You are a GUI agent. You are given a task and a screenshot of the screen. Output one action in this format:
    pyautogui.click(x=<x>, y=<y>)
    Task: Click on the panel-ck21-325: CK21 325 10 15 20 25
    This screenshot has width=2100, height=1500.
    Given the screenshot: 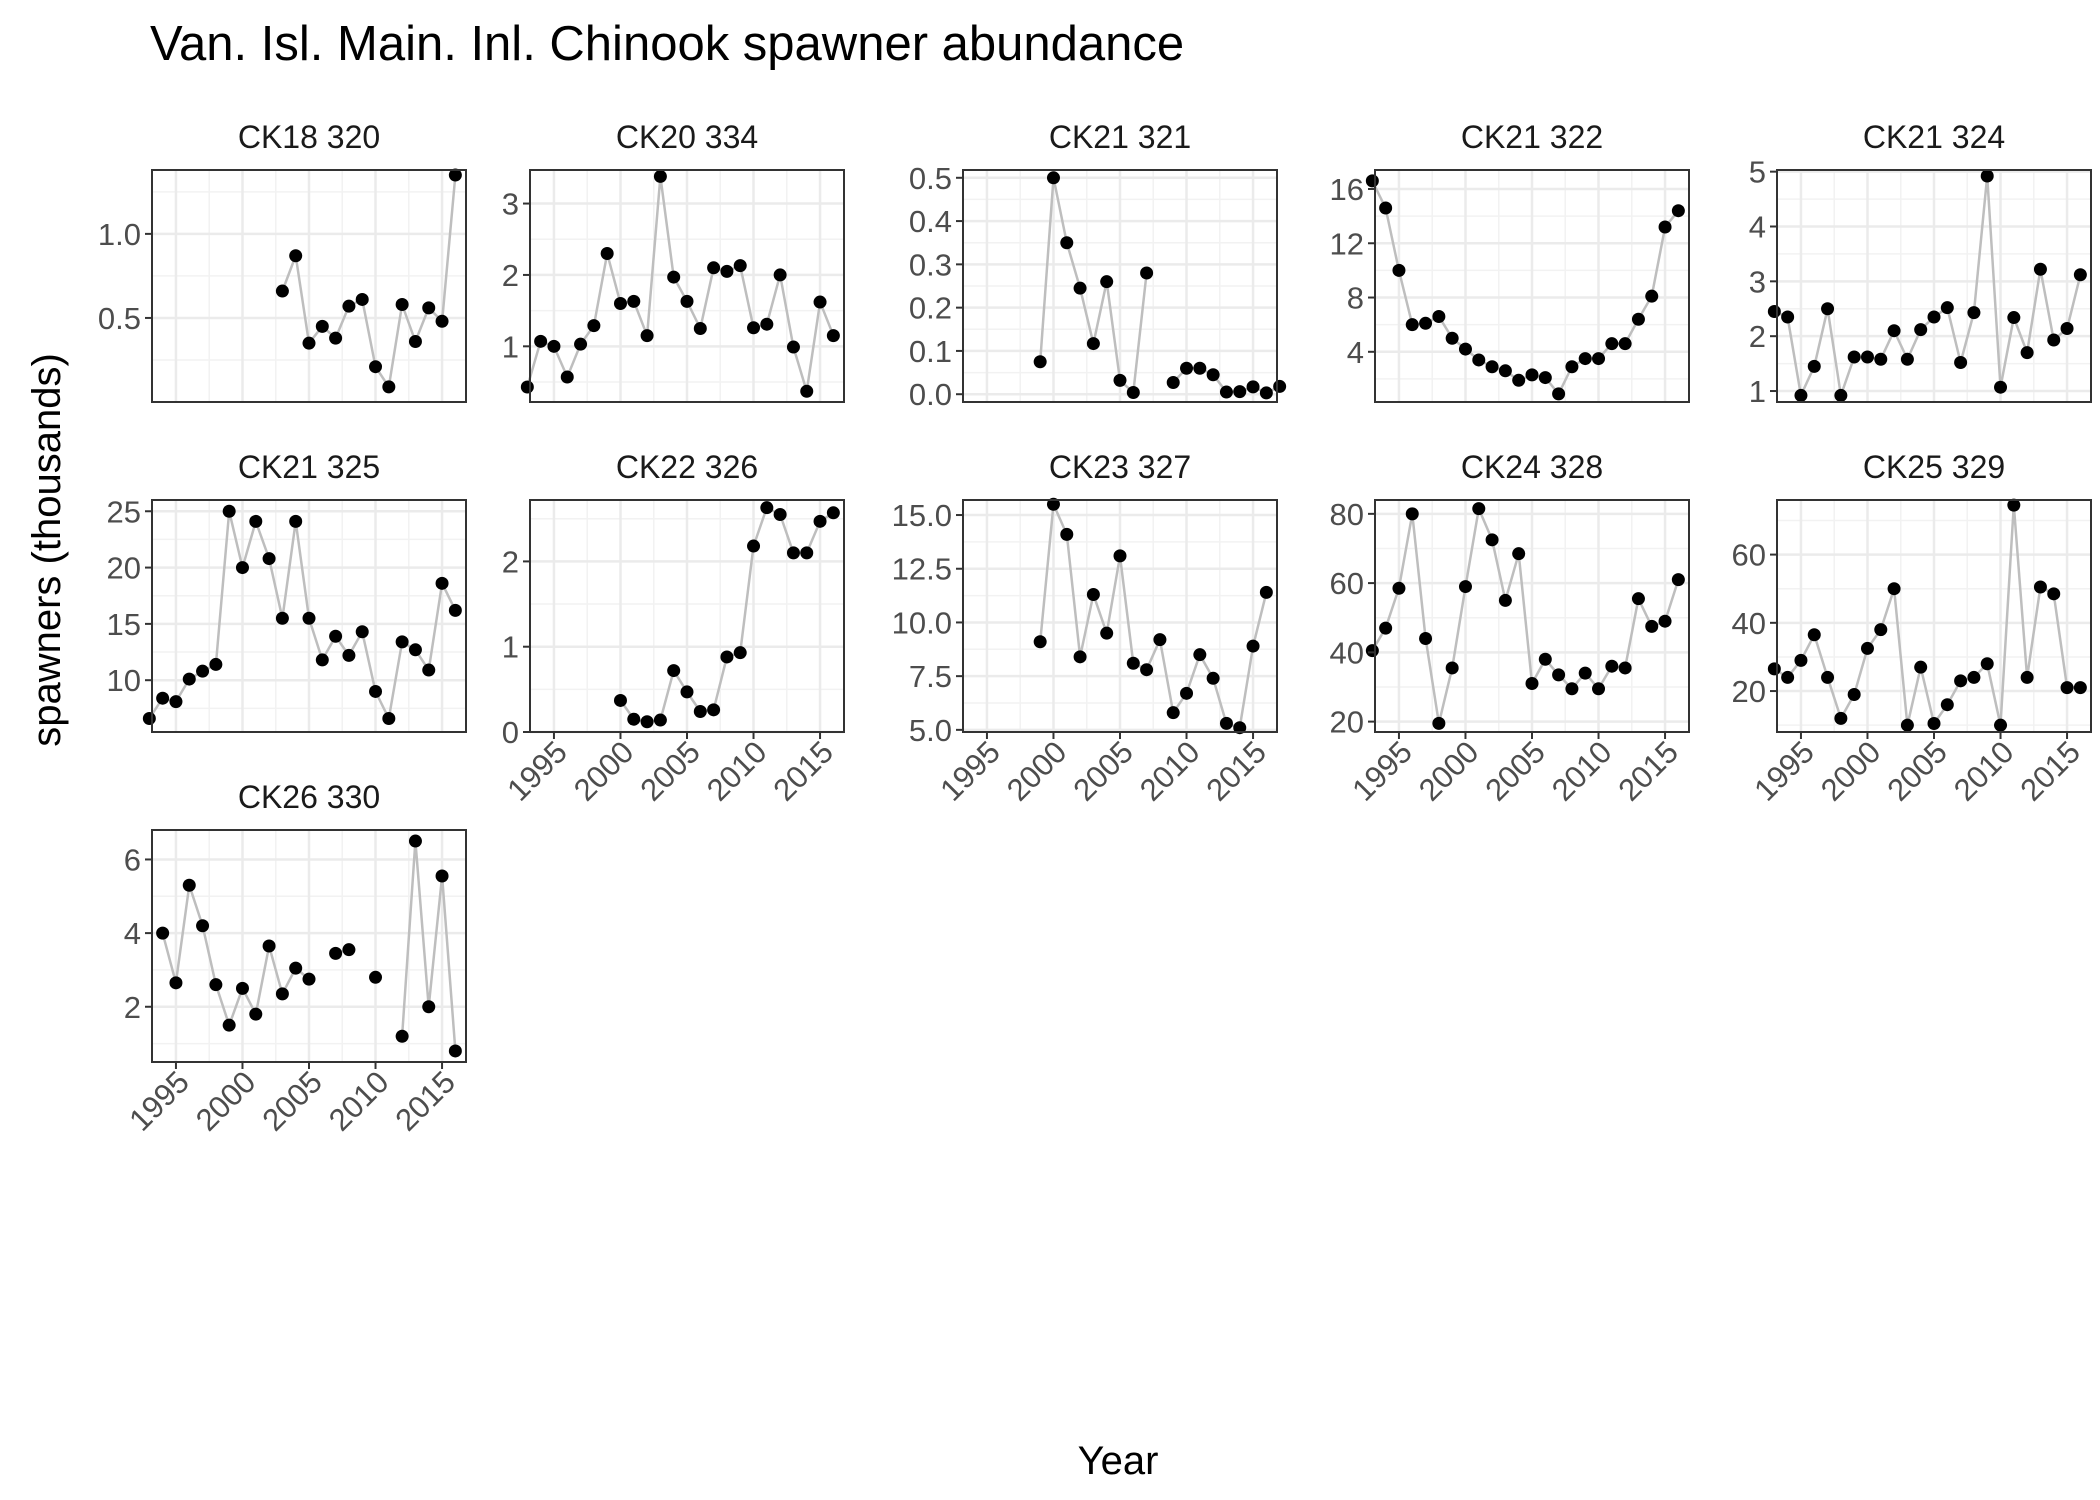 What is the action you would take?
    pyautogui.click(x=287, y=591)
    